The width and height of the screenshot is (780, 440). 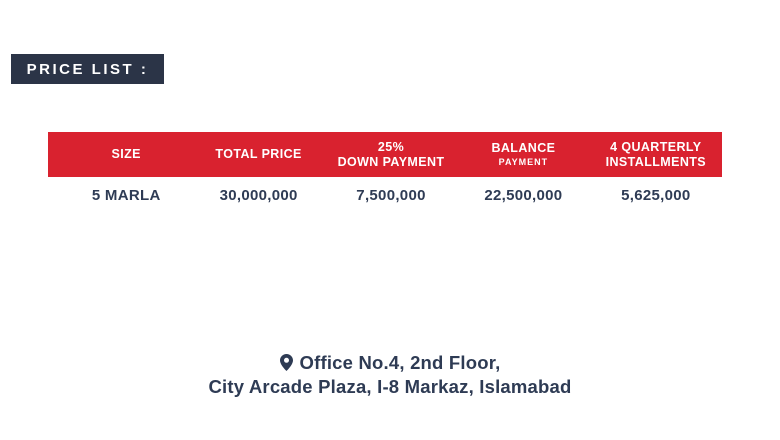 I want to click on cell-size: 5 MARLA, so click(x=126, y=195).